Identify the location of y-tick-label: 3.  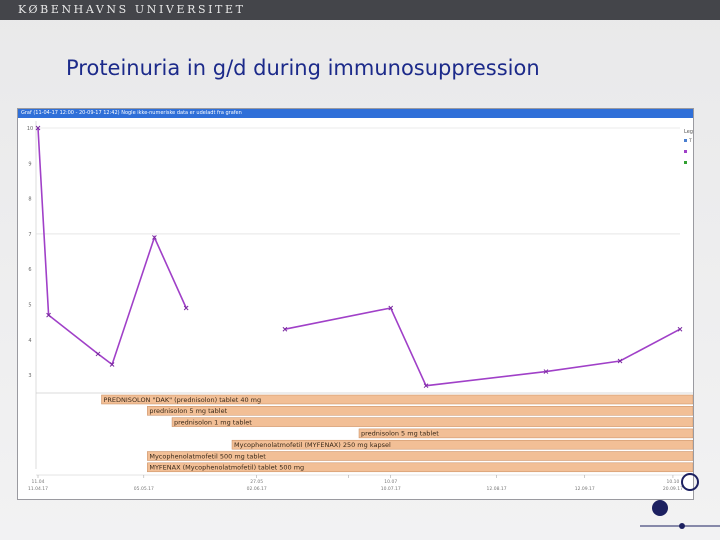
(29, 376).